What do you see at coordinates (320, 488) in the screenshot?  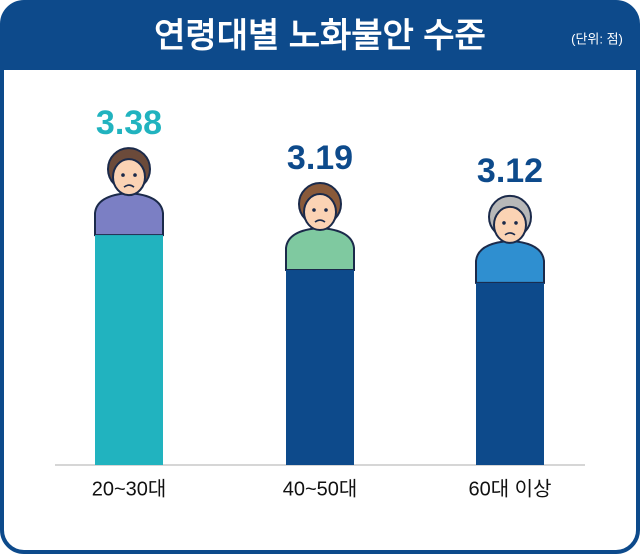 I see `x-tick-label: 40~50대` at bounding box center [320, 488].